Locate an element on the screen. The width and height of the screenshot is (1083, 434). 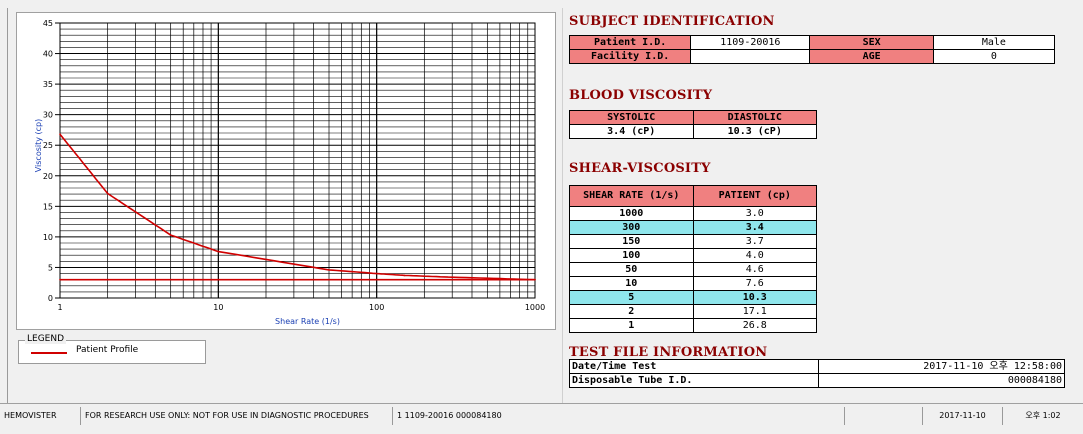
x-tick-label: 1 is located at coordinates (59, 307).